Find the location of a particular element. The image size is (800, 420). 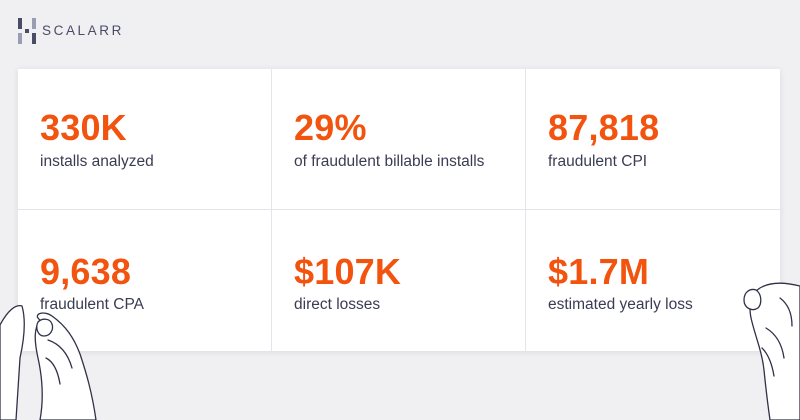

scalarr-logo-icon is located at coordinates (27, 31).